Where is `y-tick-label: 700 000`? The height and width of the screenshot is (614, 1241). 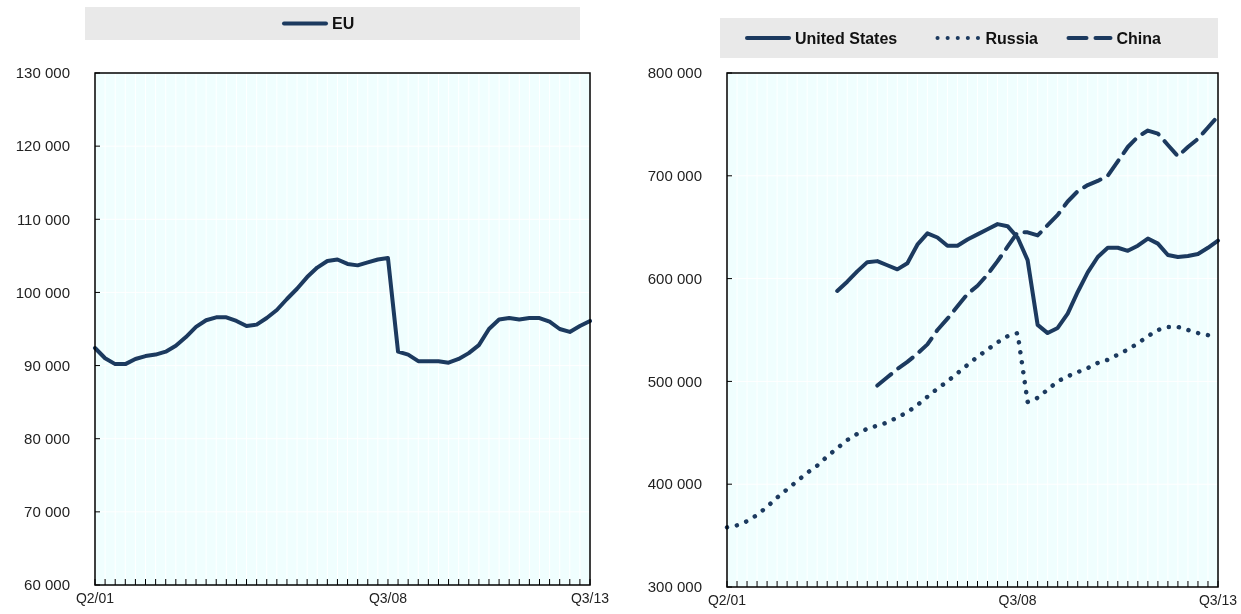 y-tick-label: 700 000 is located at coordinates (674, 176).